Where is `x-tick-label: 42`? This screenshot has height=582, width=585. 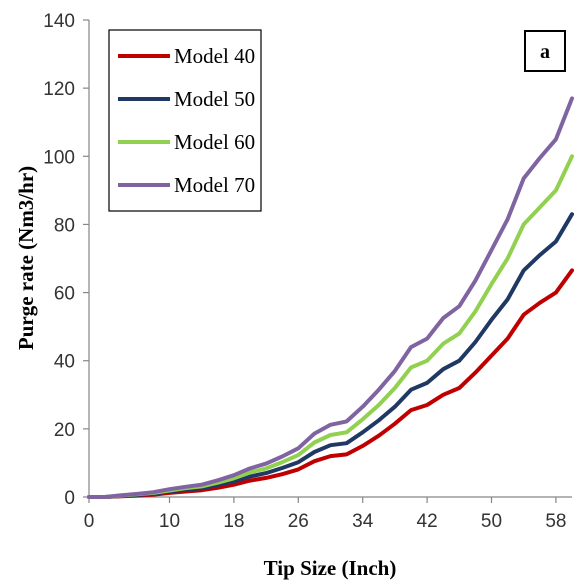
x-tick-label: 42 is located at coordinates (427, 521).